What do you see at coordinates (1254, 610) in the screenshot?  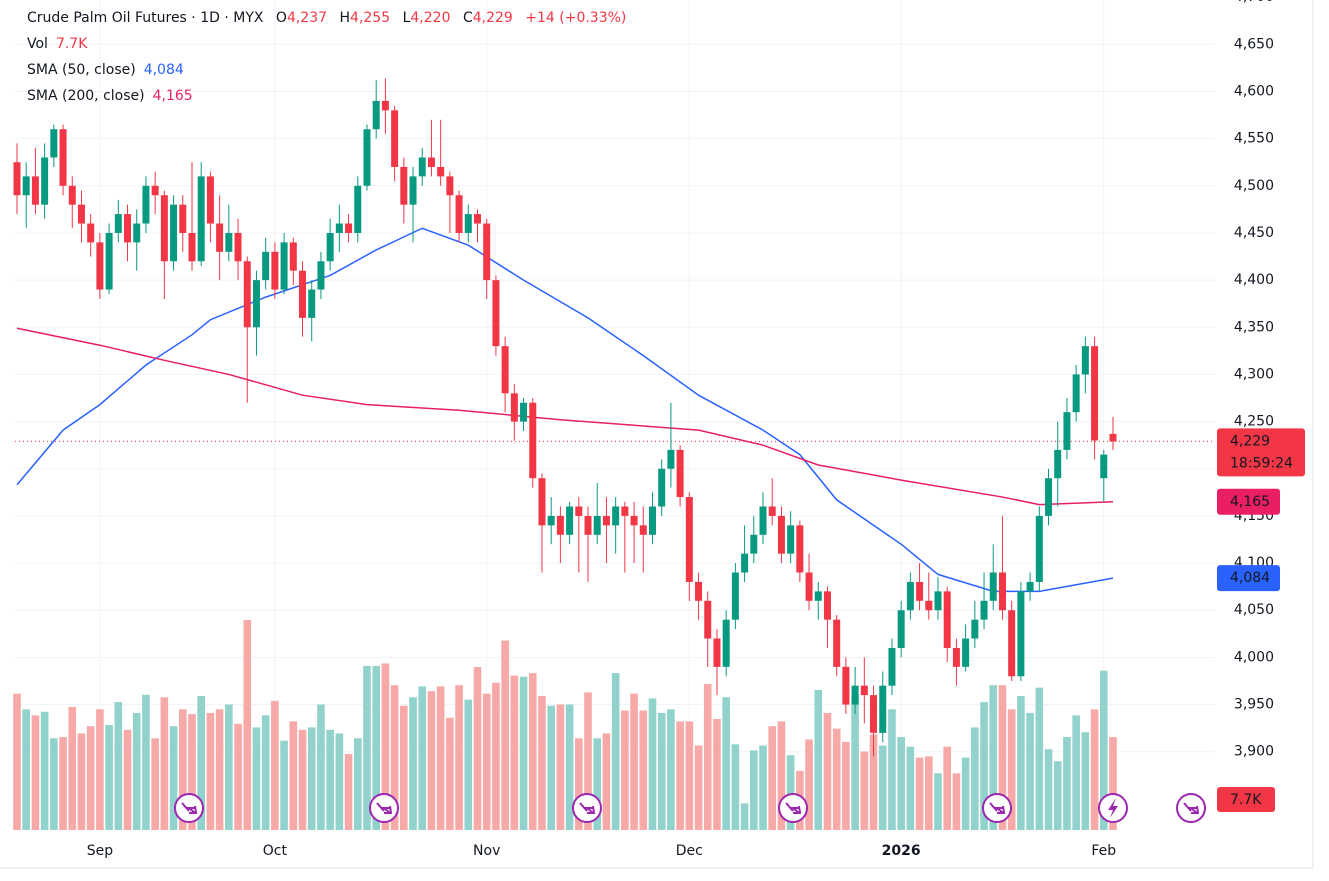 I see `y-tick-label: 4,050` at bounding box center [1254, 610].